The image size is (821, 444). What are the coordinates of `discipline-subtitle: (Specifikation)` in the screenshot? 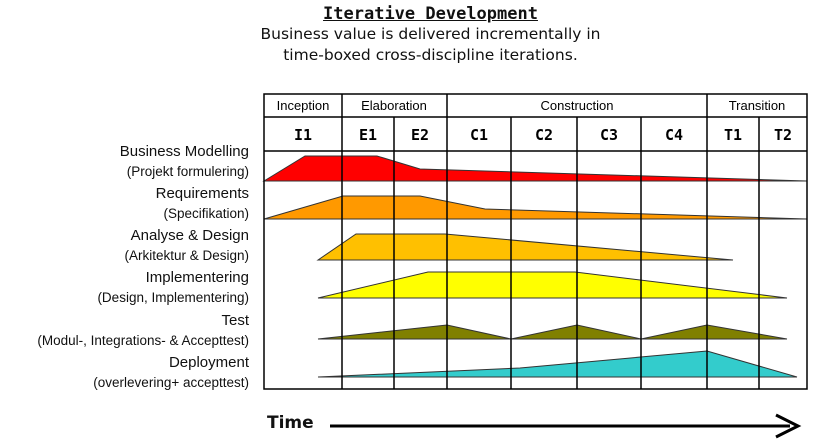 It's located at (206, 213).